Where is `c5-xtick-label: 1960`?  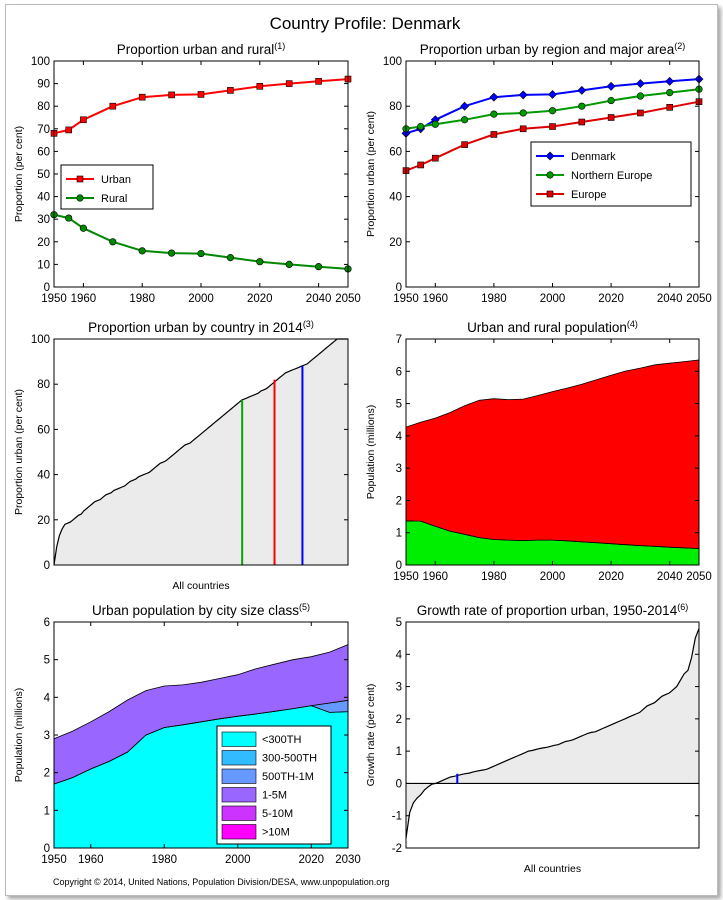 c5-xtick-label: 1960 is located at coordinates (91, 860).